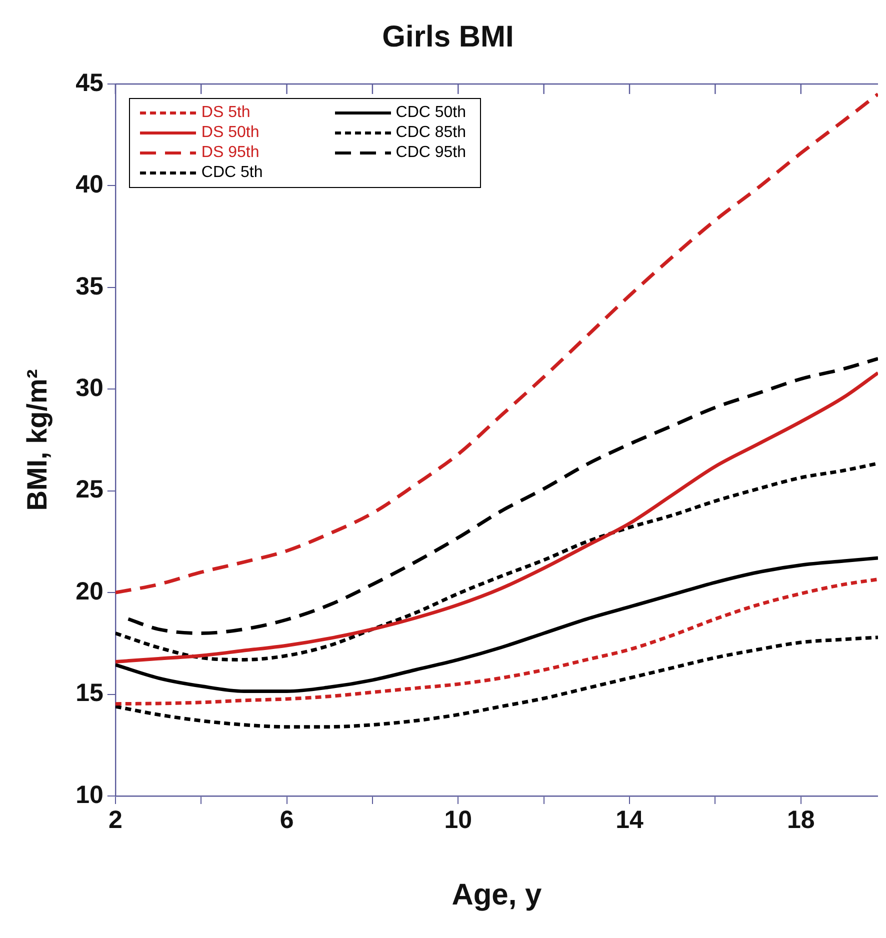  I want to click on y-tick-label: 10, so click(90, 794).